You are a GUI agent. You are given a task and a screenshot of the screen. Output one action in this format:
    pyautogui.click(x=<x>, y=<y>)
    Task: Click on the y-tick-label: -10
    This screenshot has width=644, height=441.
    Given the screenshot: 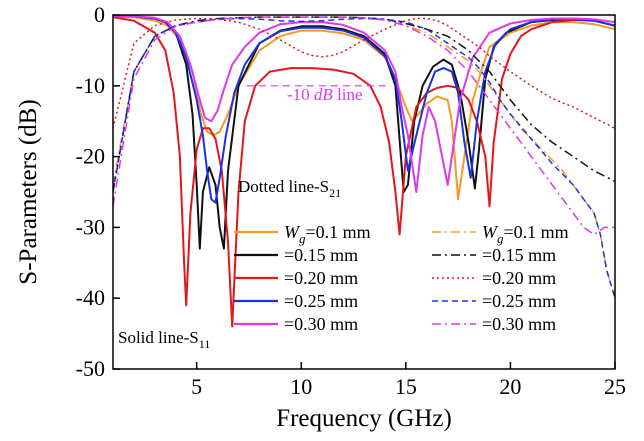 What is the action you would take?
    pyautogui.click(x=90, y=85)
    